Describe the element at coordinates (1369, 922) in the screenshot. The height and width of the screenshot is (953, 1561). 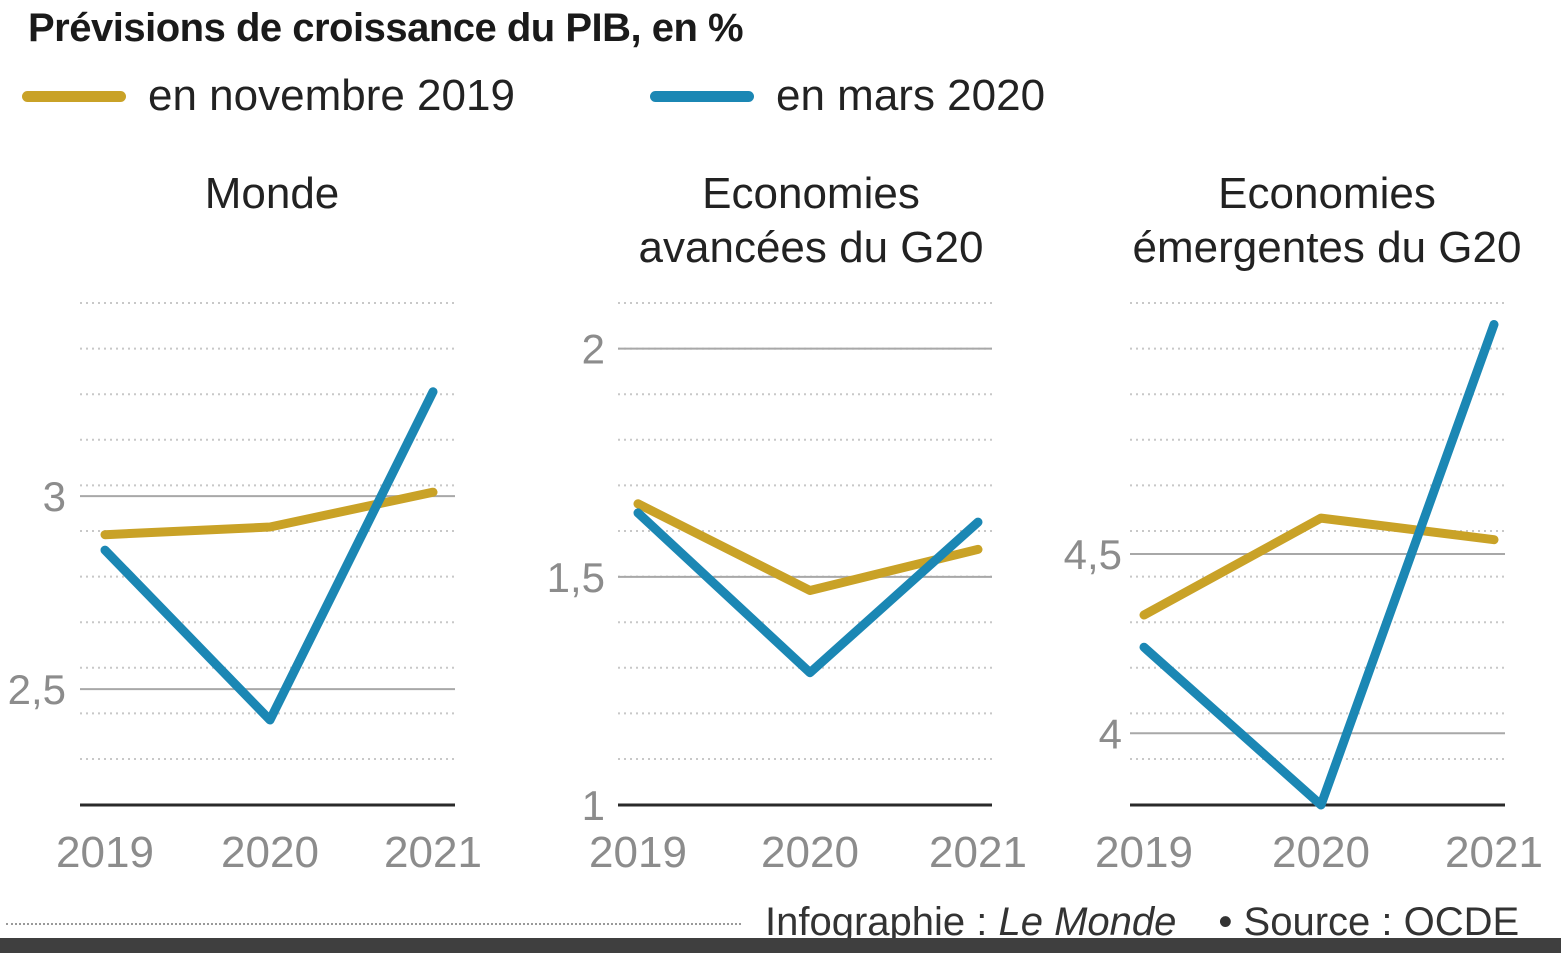
I see `source-text: • Source : OCDE` at that location.